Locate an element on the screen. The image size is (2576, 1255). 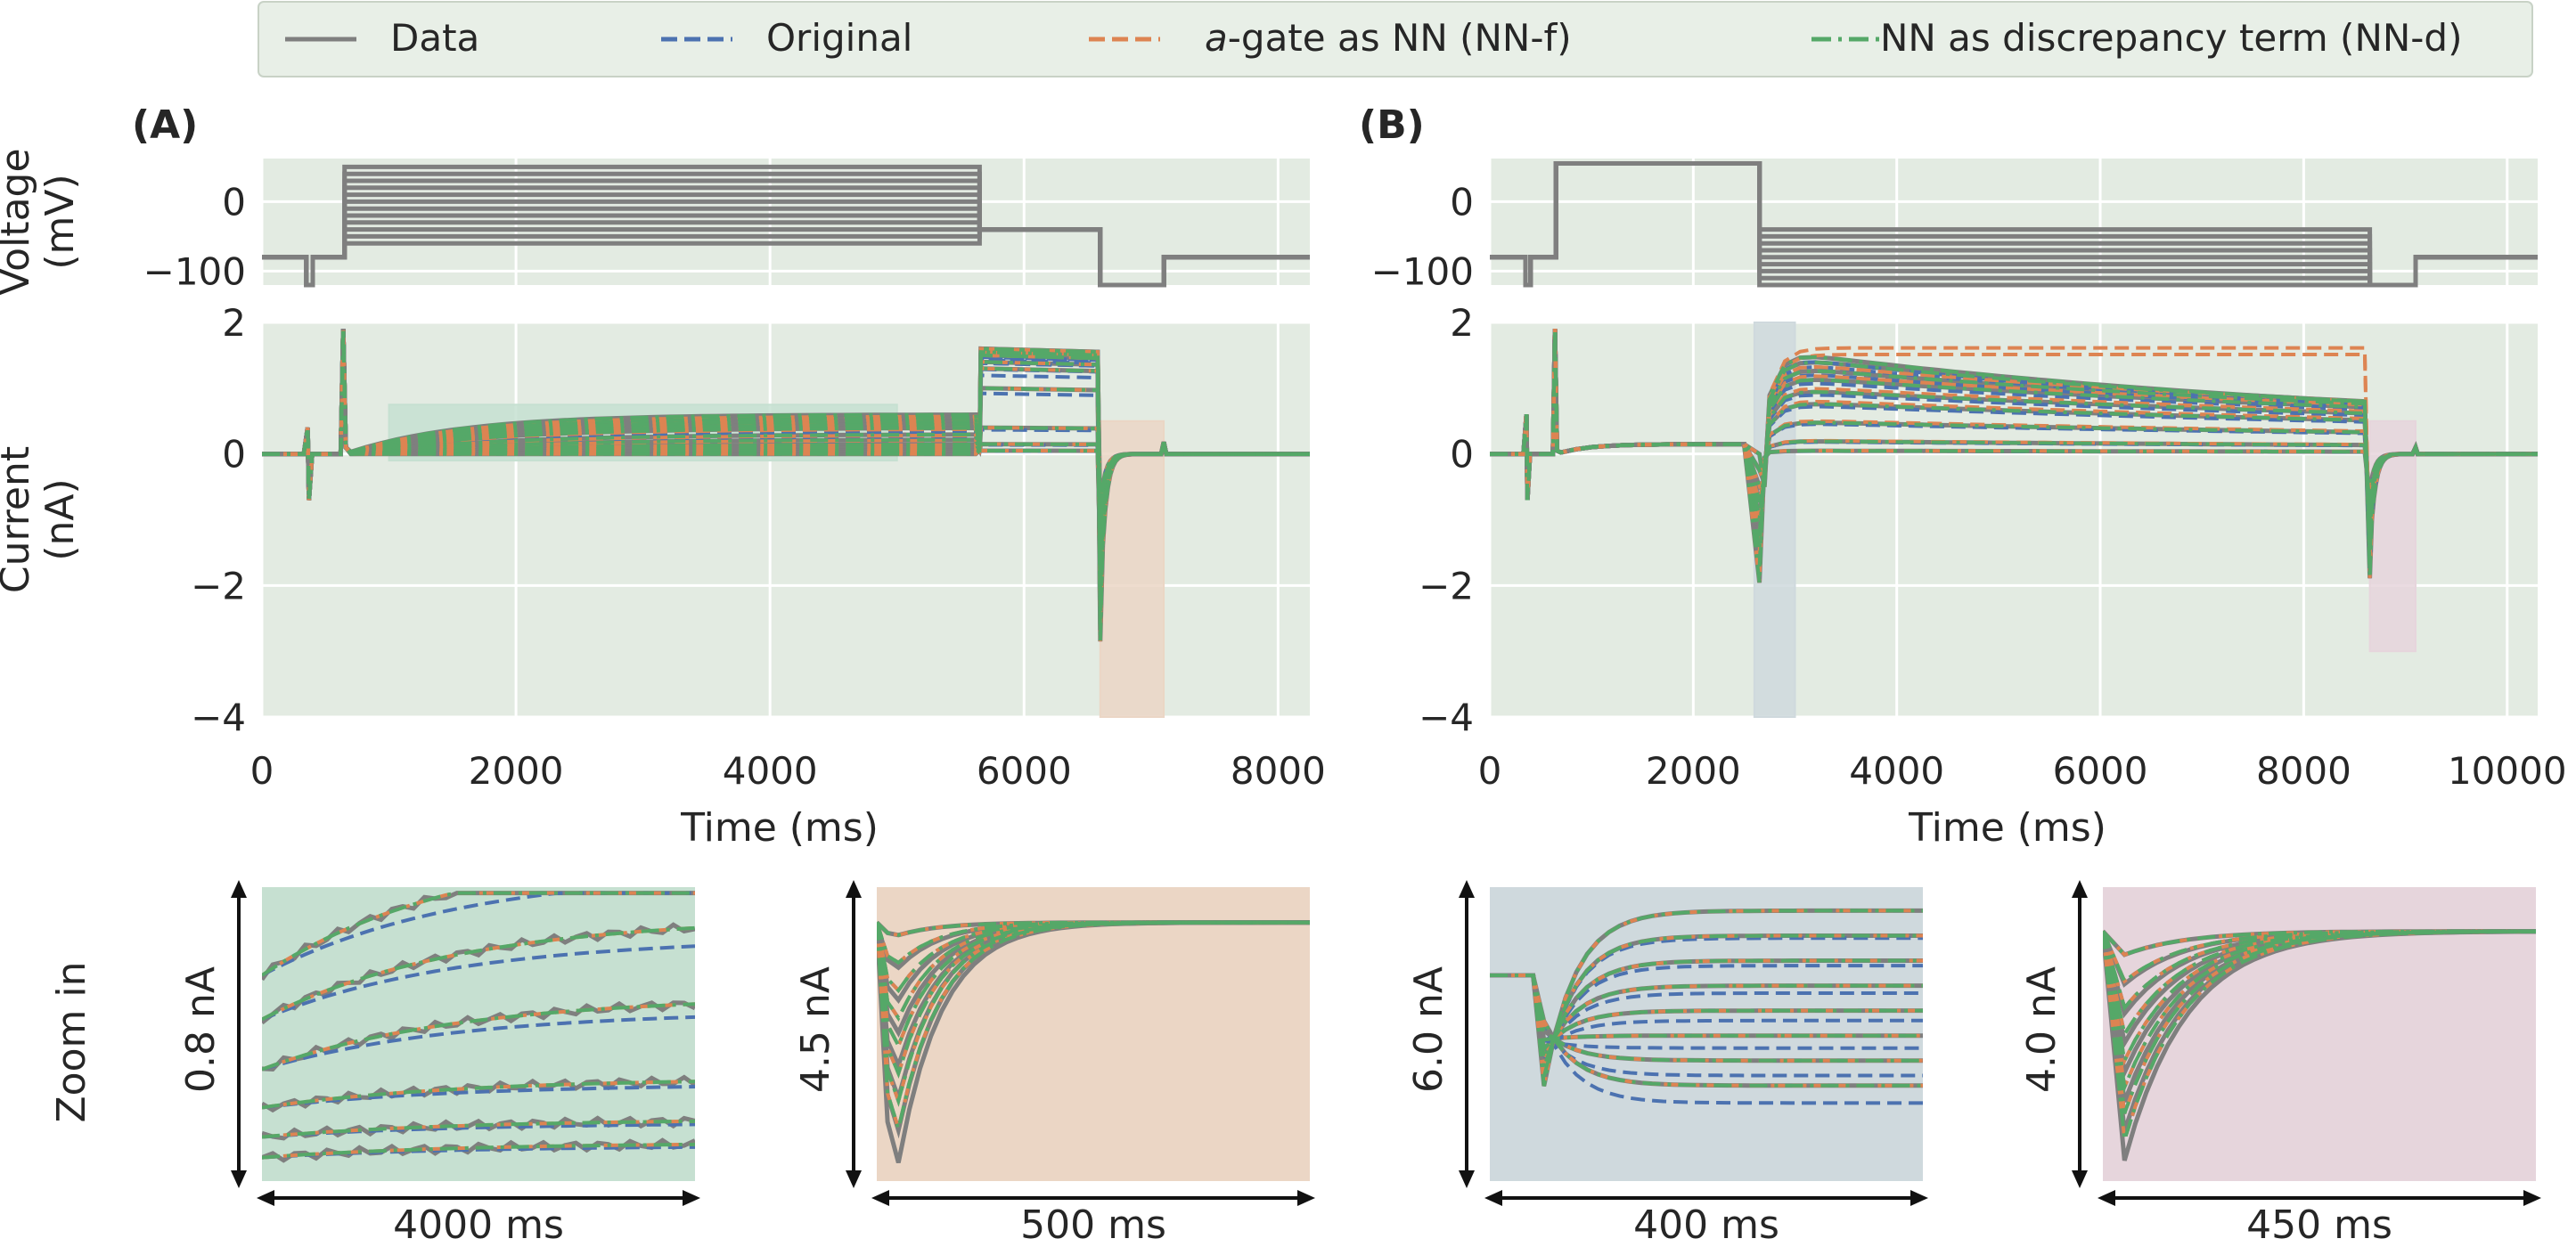
legend-label-nn-f-italic: a is located at coordinates (1216, 38).